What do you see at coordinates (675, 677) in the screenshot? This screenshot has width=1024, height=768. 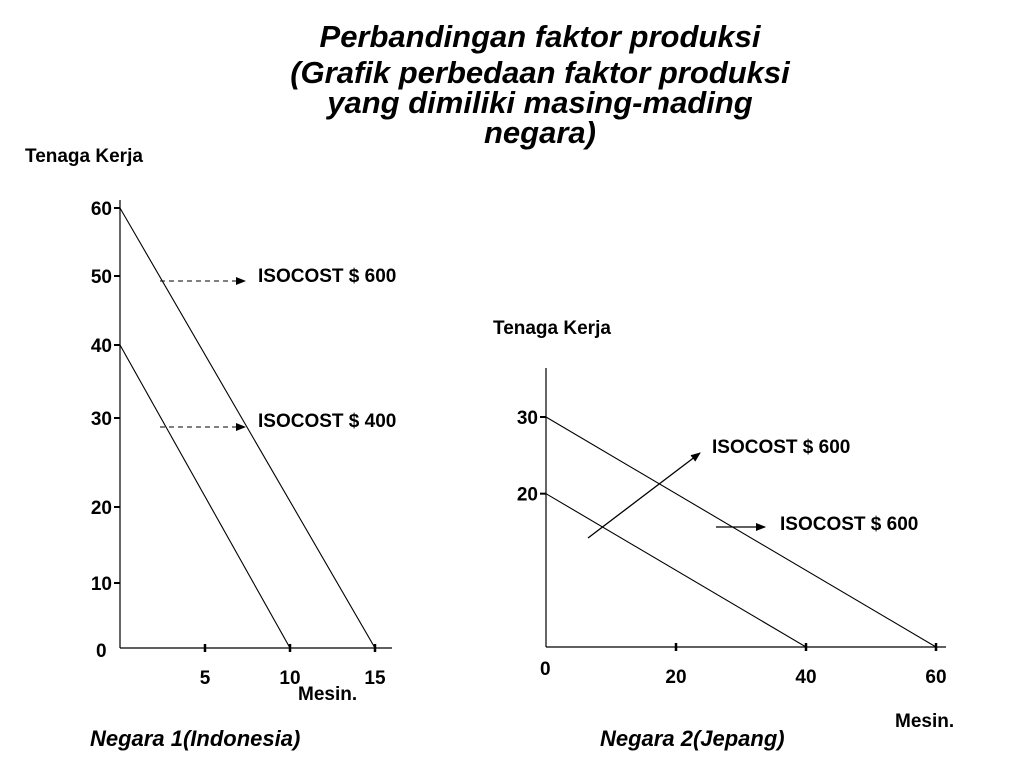 I see `x-tick-label: 20` at bounding box center [675, 677].